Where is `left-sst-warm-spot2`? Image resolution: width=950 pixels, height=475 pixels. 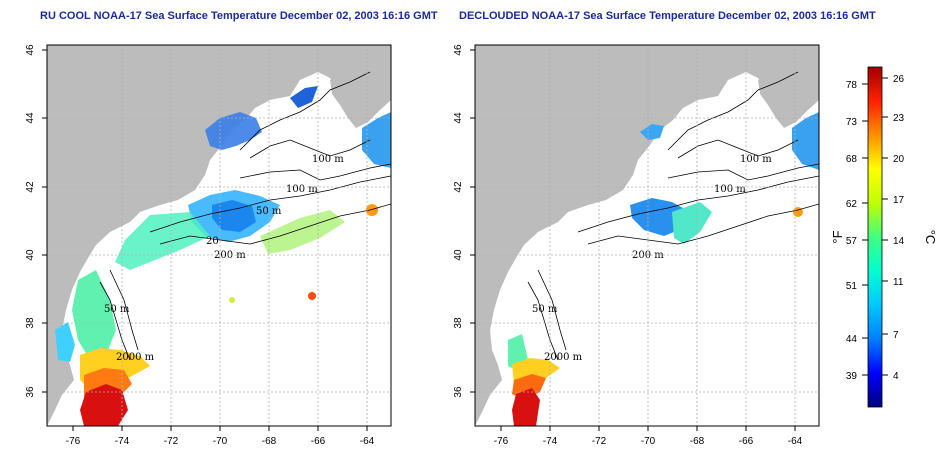 left-sst-warm-spot2 is located at coordinates (312, 296).